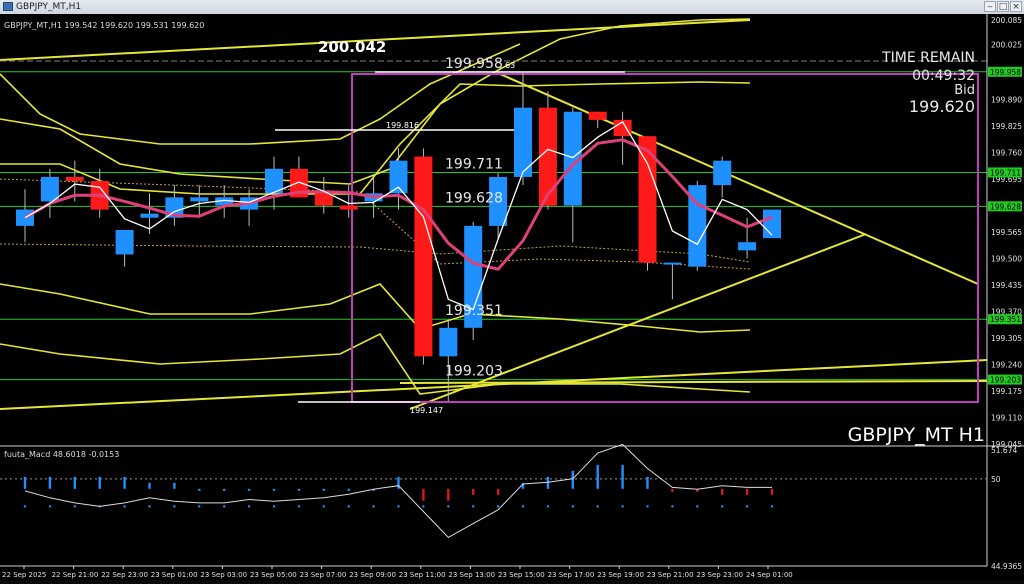 The height and width of the screenshot is (584, 1024). What do you see at coordinates (1003, 6) in the screenshot?
I see `maximize-button: □` at bounding box center [1003, 6].